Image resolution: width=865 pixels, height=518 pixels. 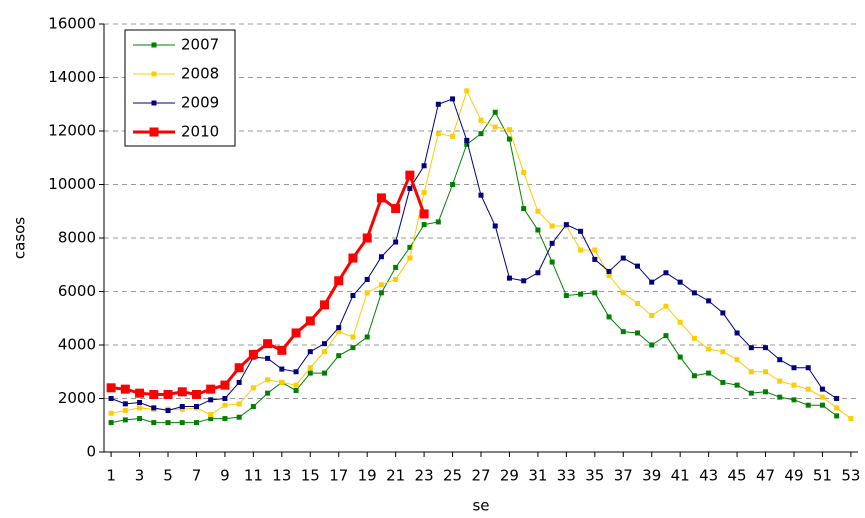 I want to click on y-tick-label: 10000, so click(x=72, y=184).